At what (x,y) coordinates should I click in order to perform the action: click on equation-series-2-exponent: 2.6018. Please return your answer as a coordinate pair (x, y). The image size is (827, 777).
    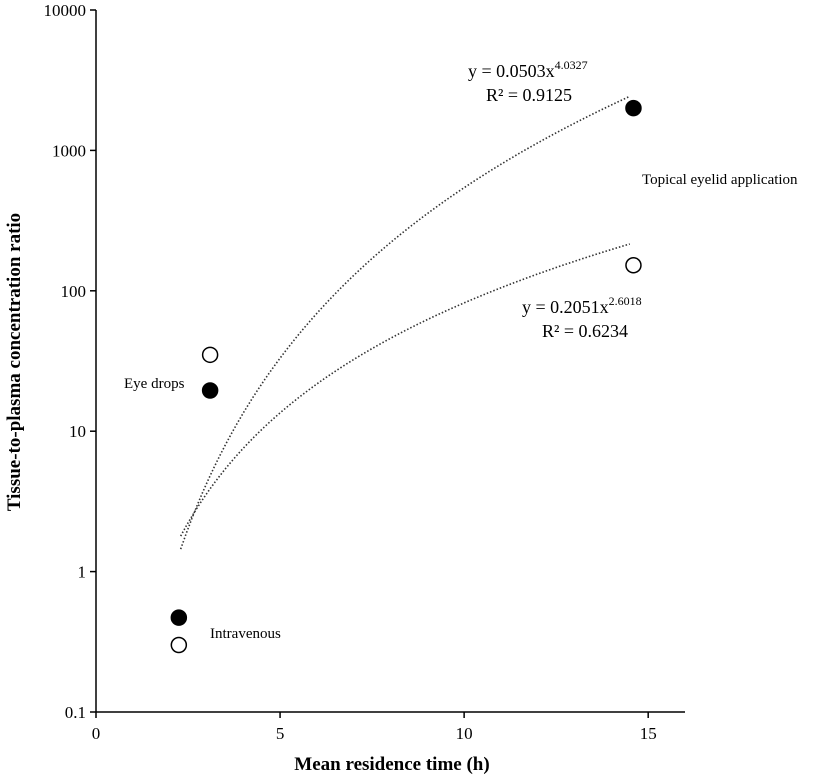
    Looking at the image, I should click on (625, 301).